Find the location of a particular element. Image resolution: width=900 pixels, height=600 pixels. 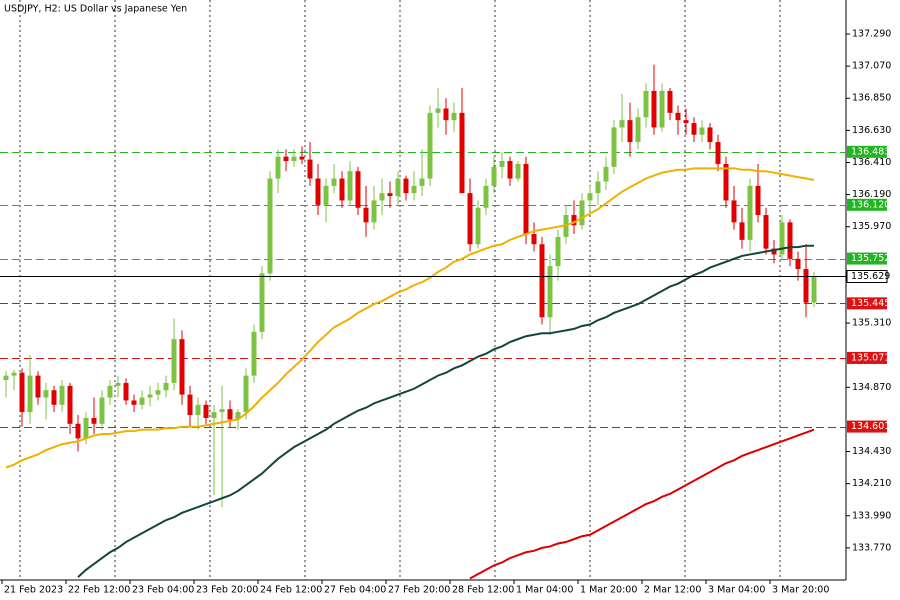

y-tick-label: 136.410 is located at coordinates (871, 162).